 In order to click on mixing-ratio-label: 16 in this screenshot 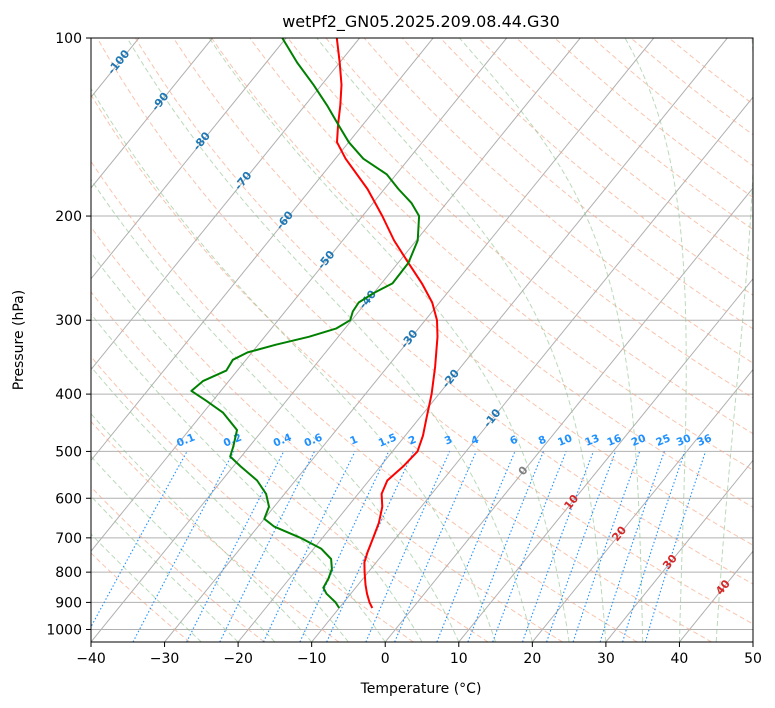, I will do `click(614, 440)`.